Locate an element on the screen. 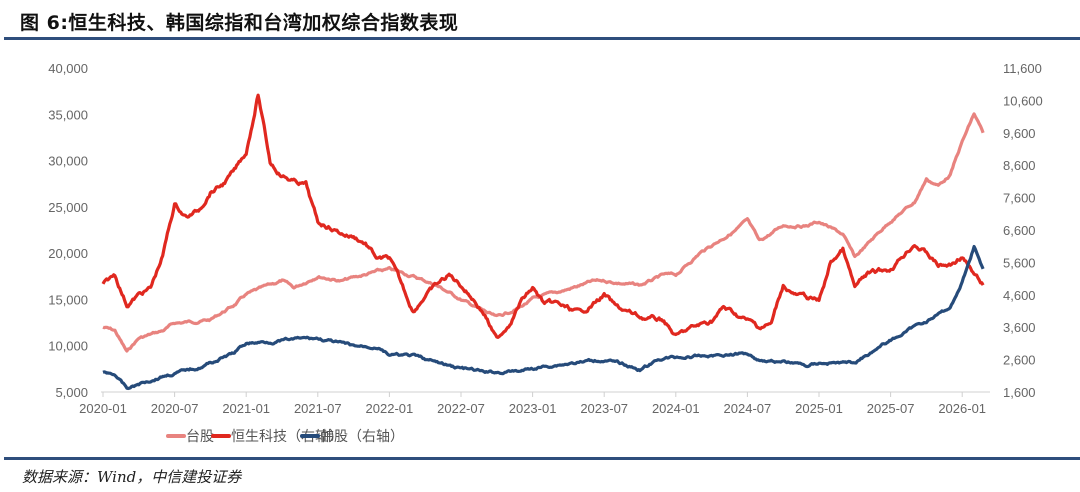 The image size is (1080, 492). left-y-tick-label: 5,000 is located at coordinates (71, 392).